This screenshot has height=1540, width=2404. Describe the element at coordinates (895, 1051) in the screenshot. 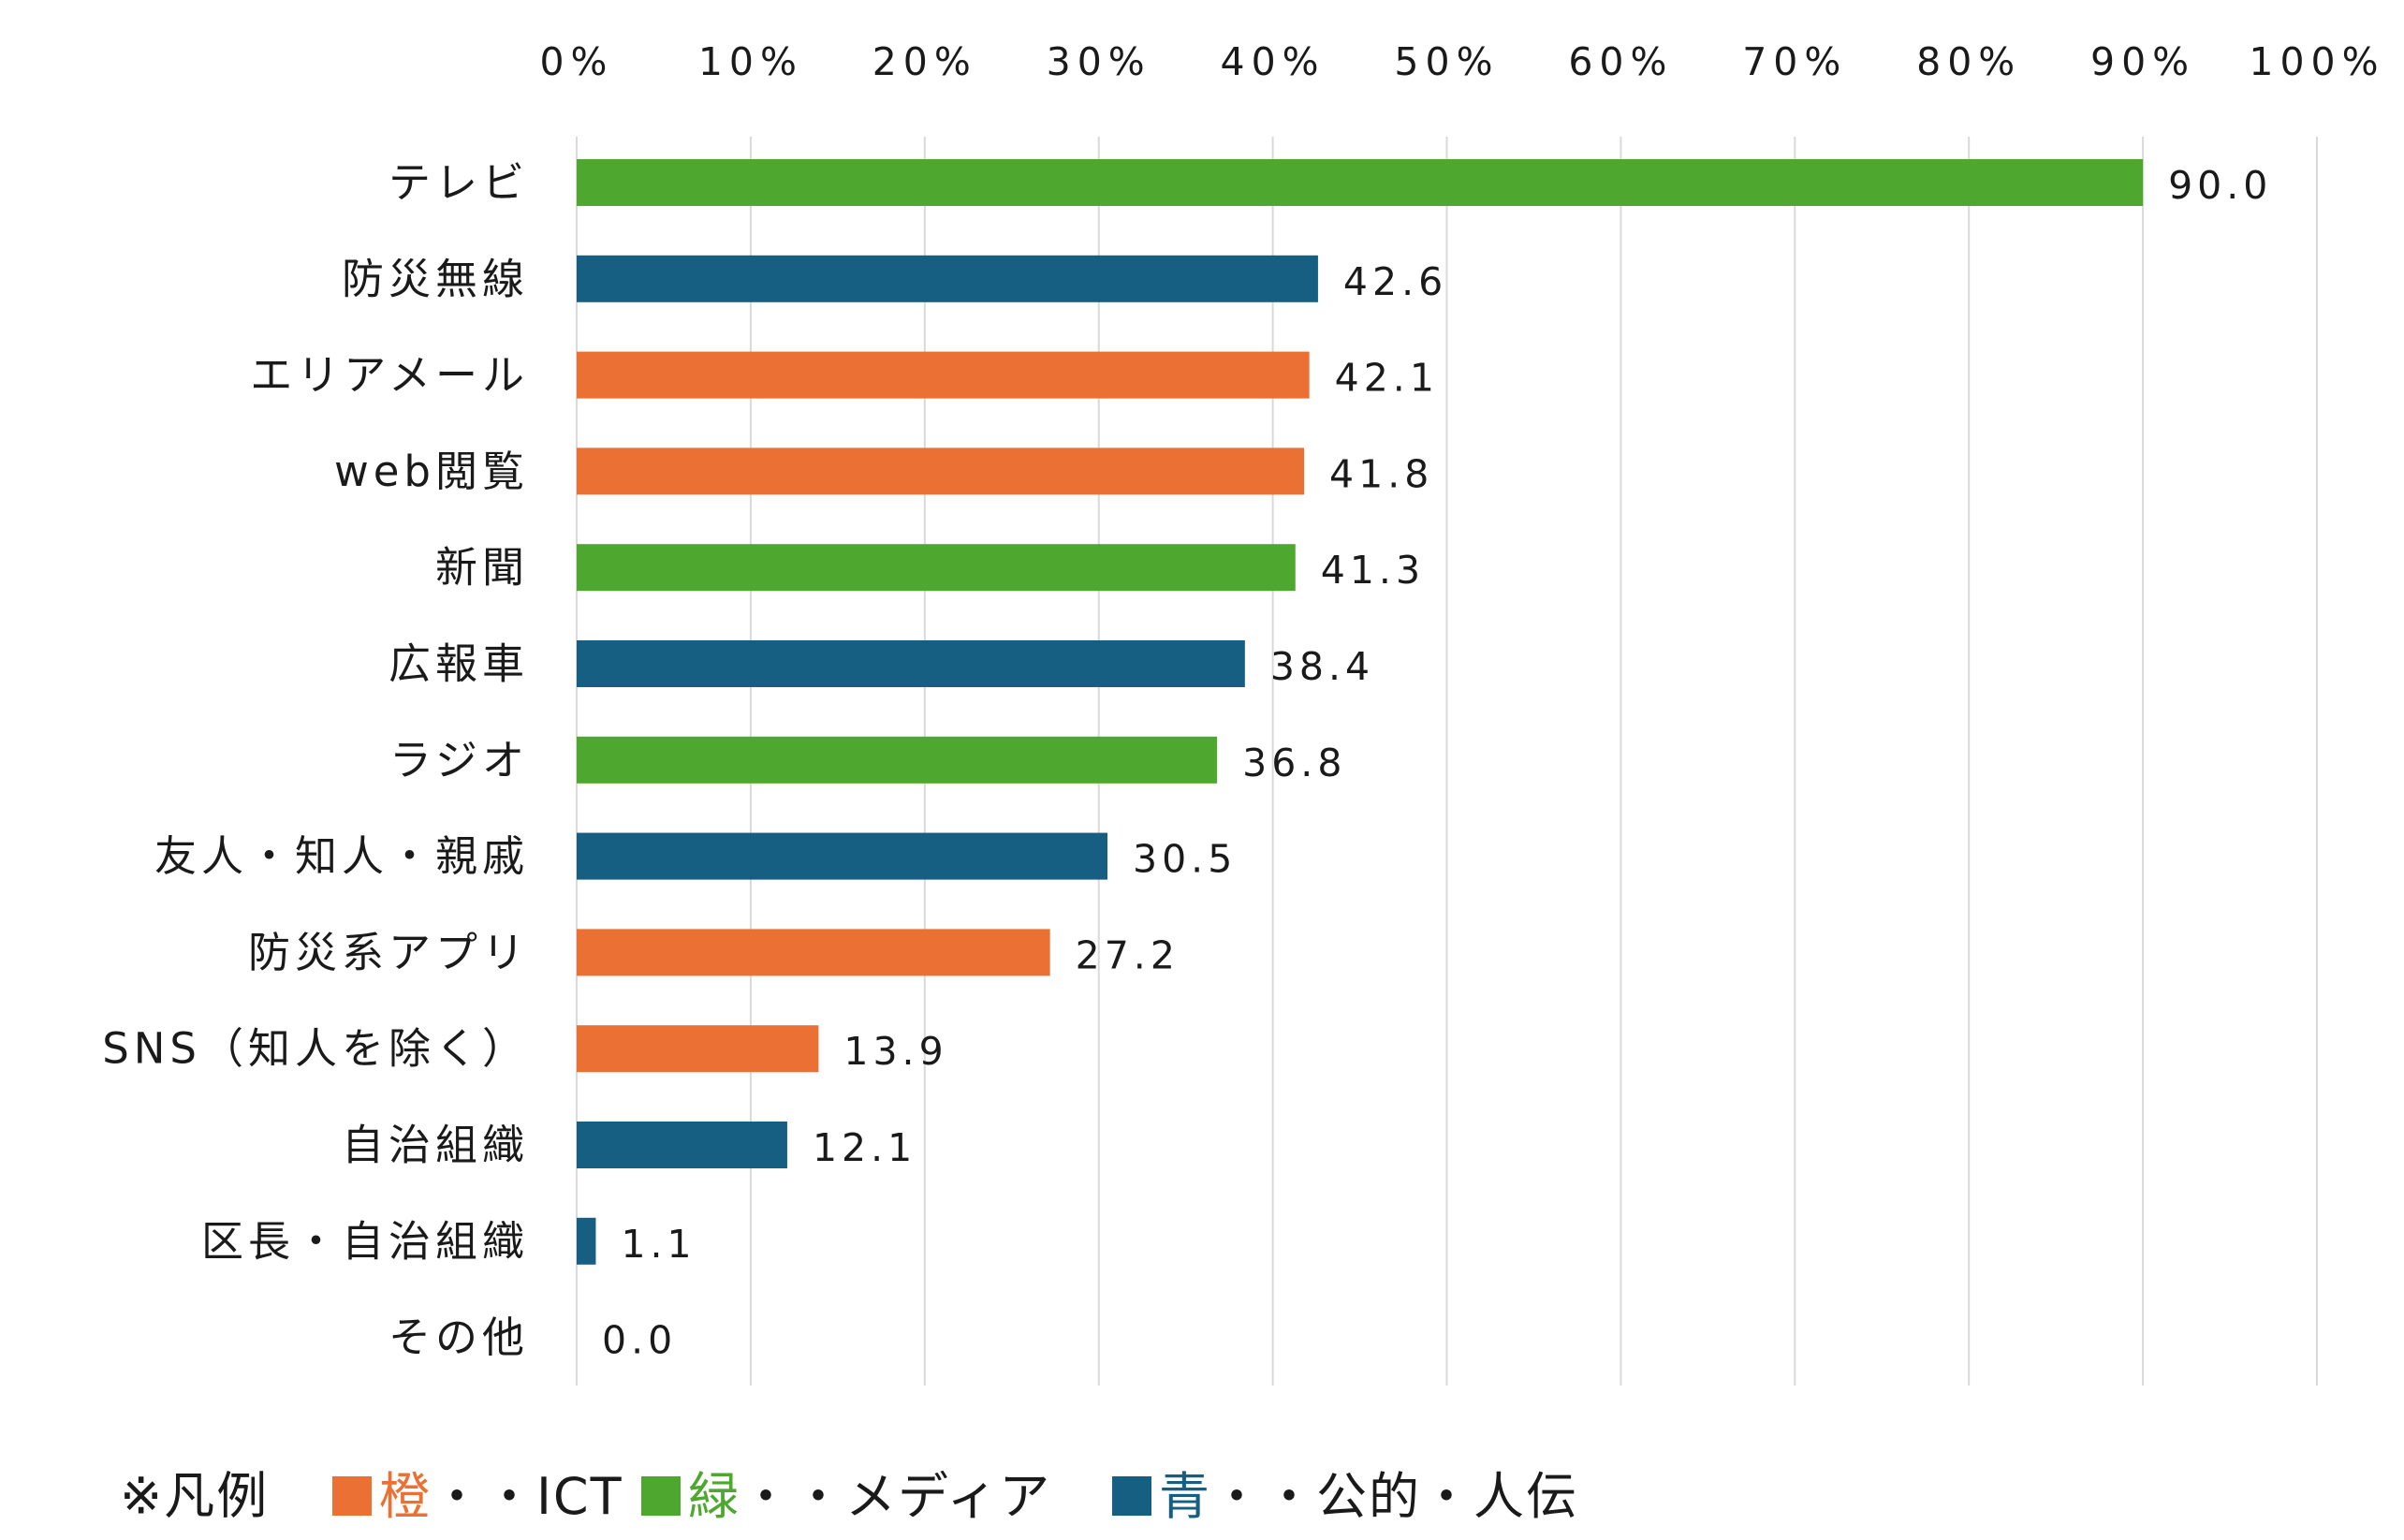

I see `value-label: 13.9` at that location.